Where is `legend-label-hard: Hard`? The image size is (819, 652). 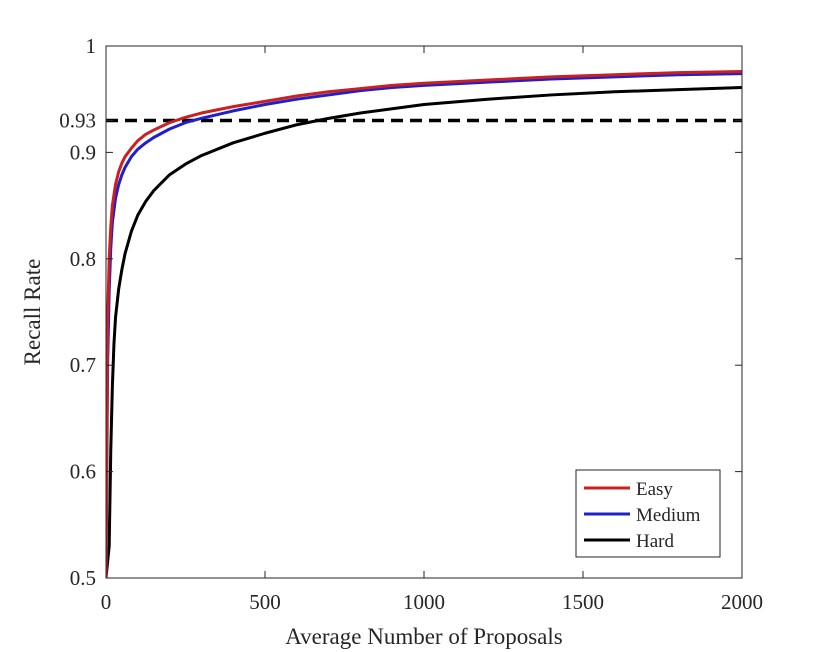 legend-label-hard: Hard is located at coordinates (655, 541).